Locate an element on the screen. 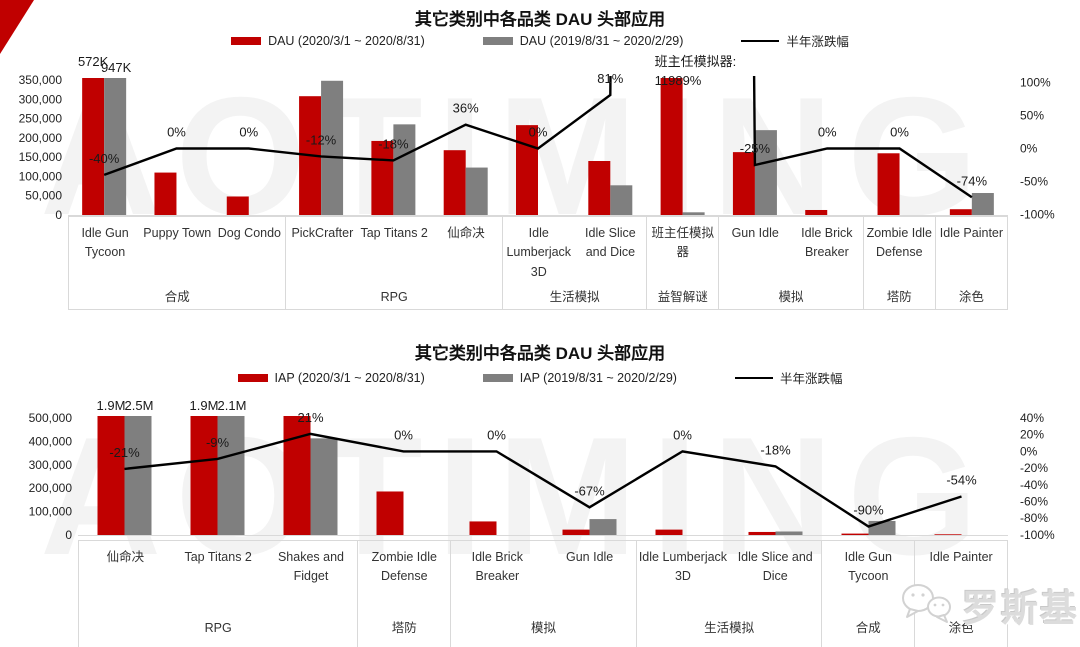 The height and width of the screenshot is (647, 1080). category-names-row: PickCrafter Tap Titans 2 仙命决 is located at coordinates (393, 251).